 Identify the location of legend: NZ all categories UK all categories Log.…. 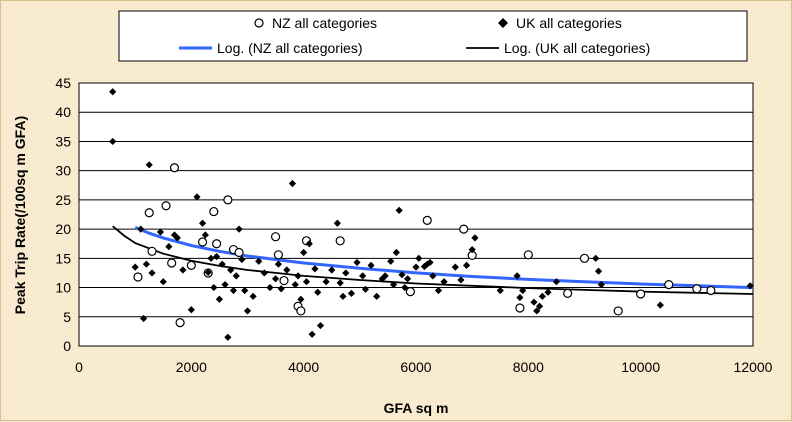
(433, 36).